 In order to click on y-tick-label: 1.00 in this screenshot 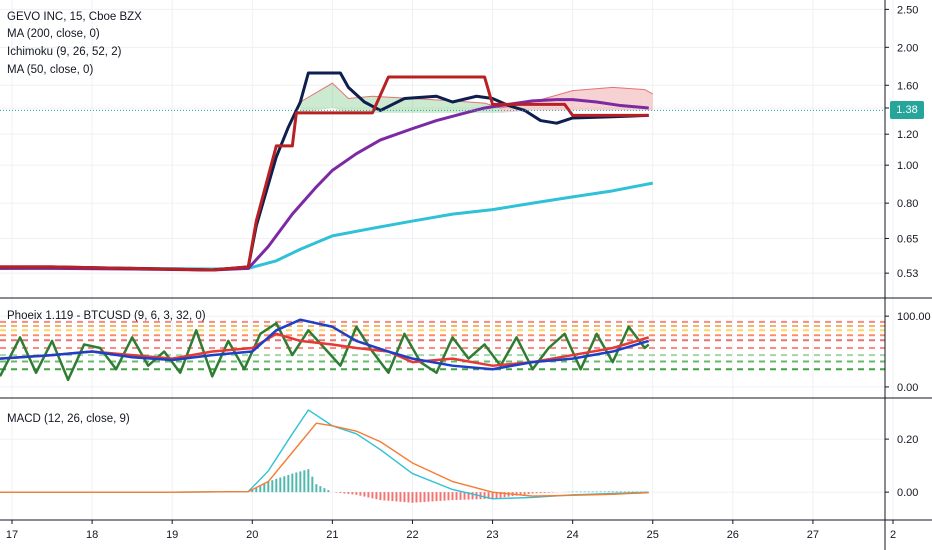, I will do `click(907, 166)`.